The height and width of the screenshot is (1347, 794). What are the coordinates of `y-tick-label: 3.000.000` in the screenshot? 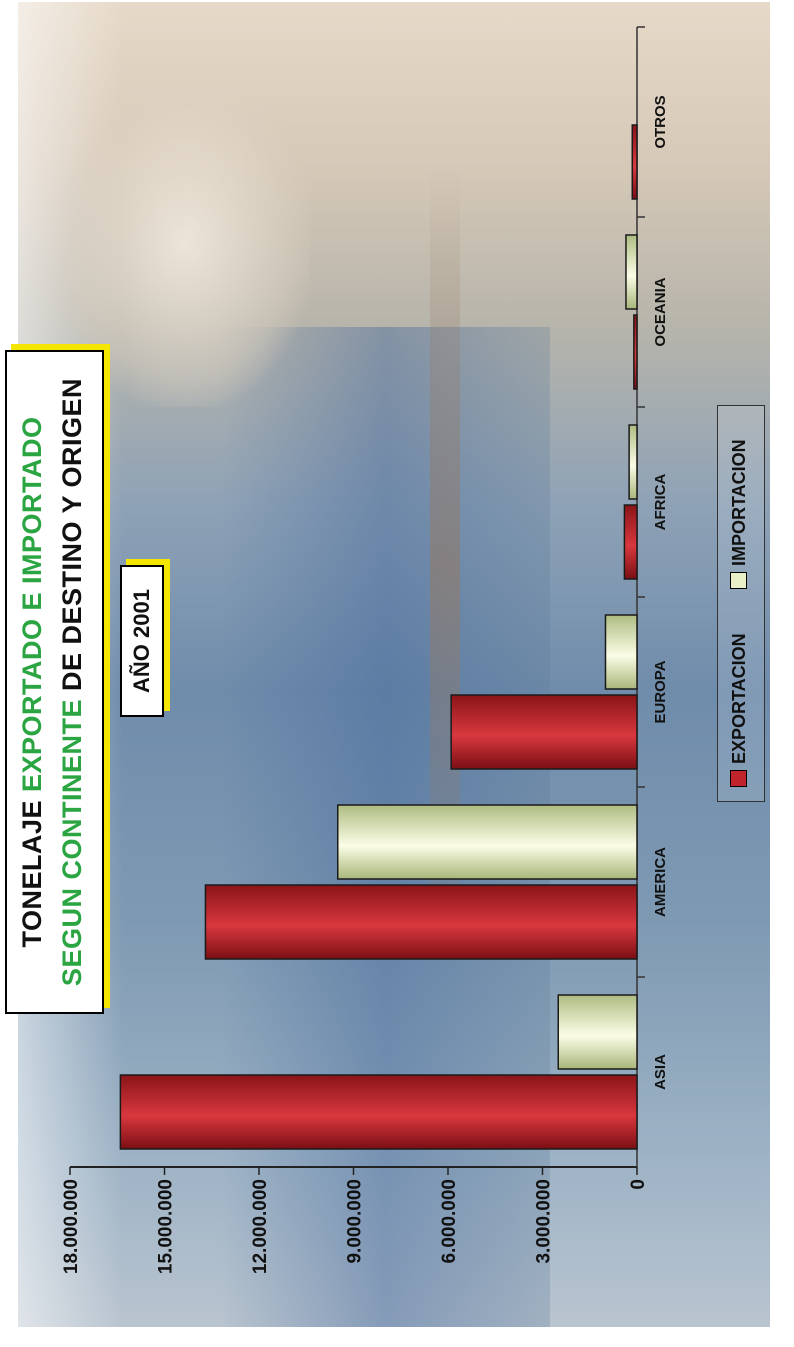 It's located at (544, 1221).